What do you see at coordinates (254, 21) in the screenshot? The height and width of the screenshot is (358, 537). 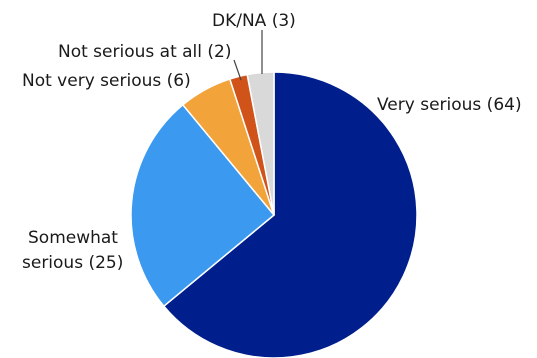 I see `label-dkna: DK/NA (3)` at bounding box center [254, 21].